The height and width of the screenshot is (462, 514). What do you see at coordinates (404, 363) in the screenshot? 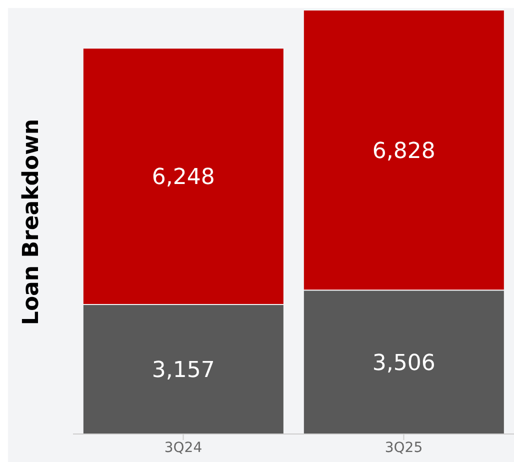
I see `data-label: 3,506` at bounding box center [404, 363].